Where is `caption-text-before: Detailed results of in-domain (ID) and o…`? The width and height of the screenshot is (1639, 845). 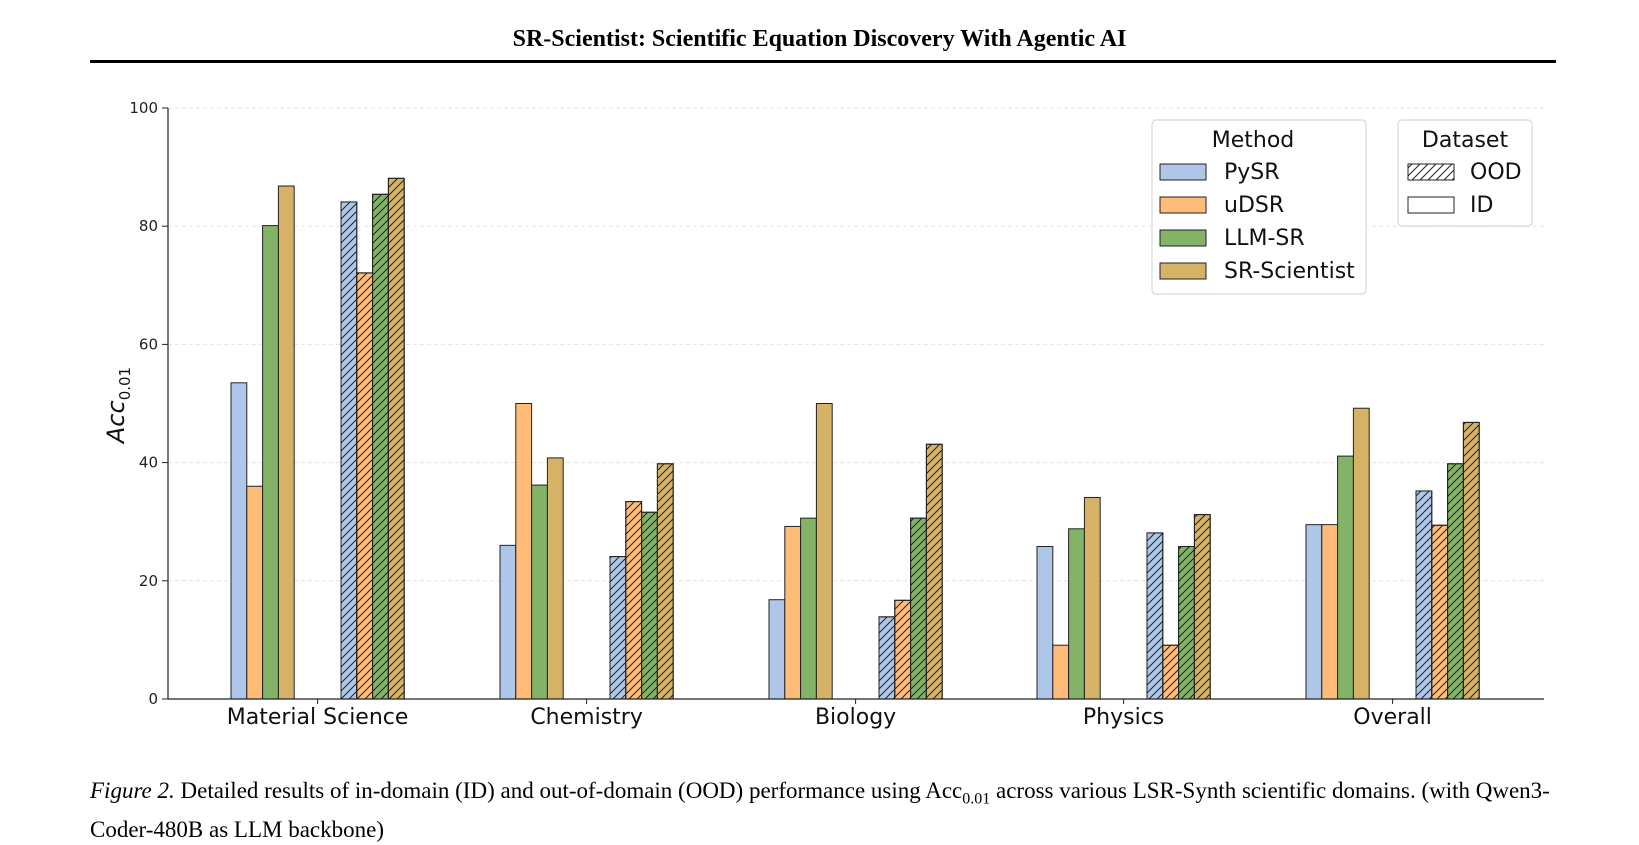 caption-text-before: Detailed results of in-domain (ID) and o… is located at coordinates (571, 790).